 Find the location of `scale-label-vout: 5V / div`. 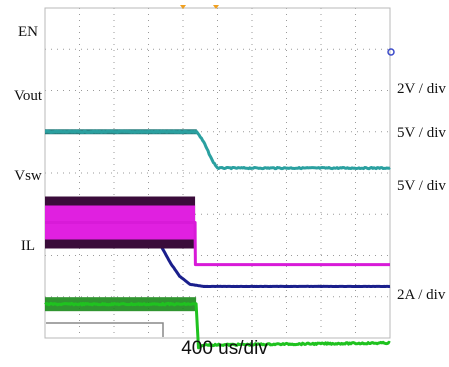

scale-label-vout: 5V / div is located at coordinates (421, 133).